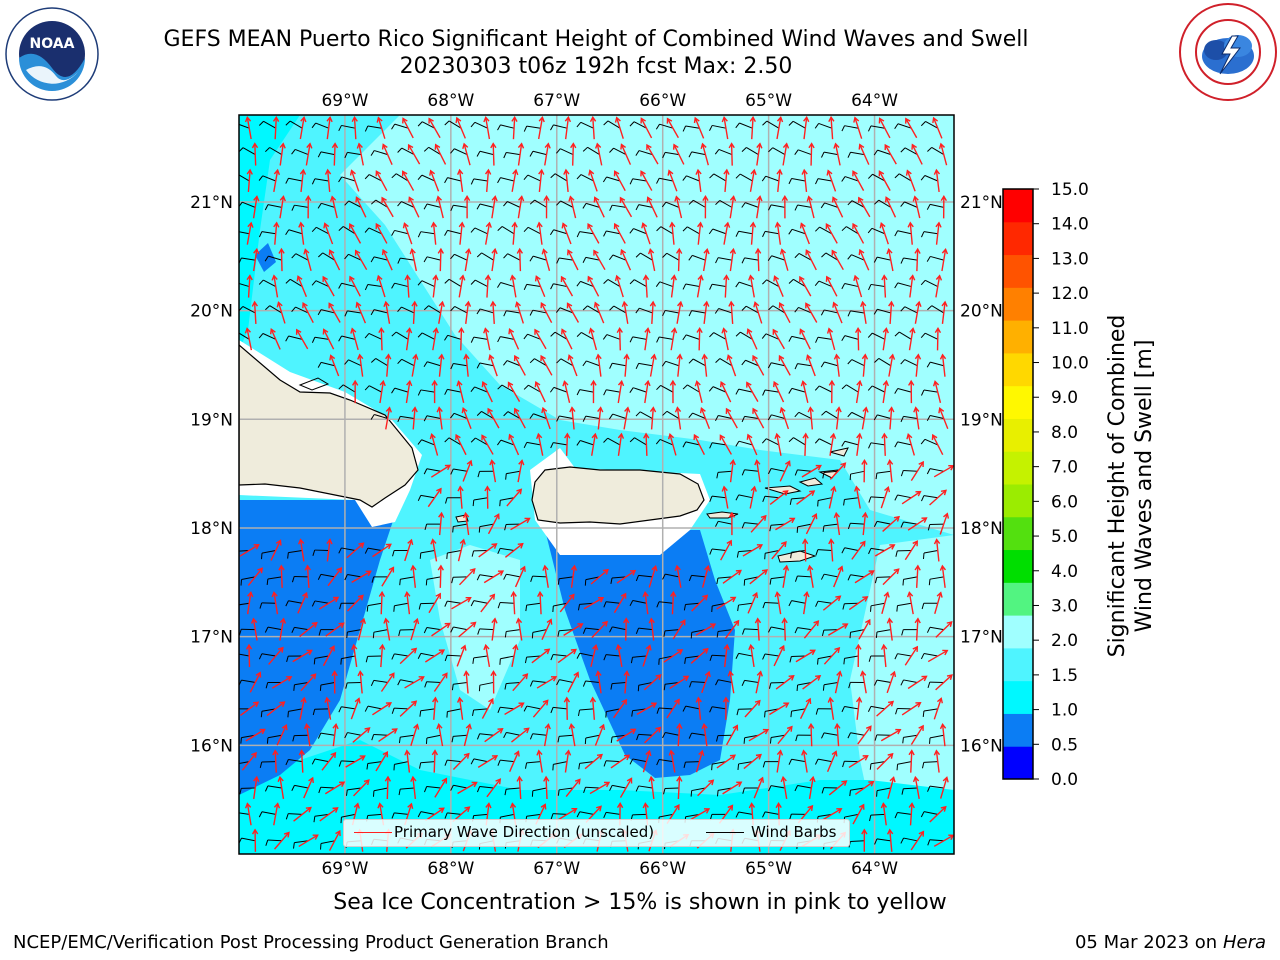  What do you see at coordinates (981, 312) in the screenshot?
I see `lat-label-right: 20°N` at bounding box center [981, 312].